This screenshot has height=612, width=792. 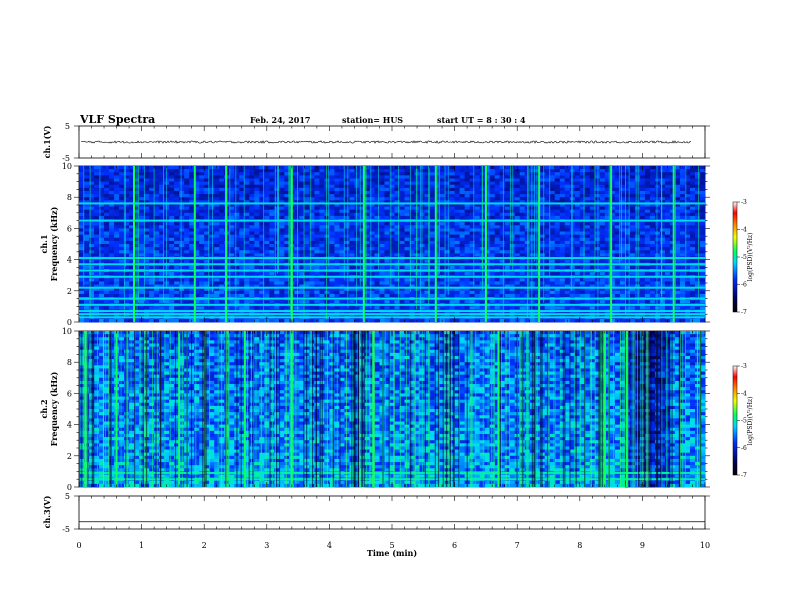 I want to click on ylabel-ch2-spectrogram-channel: ch.2, so click(x=44, y=408).